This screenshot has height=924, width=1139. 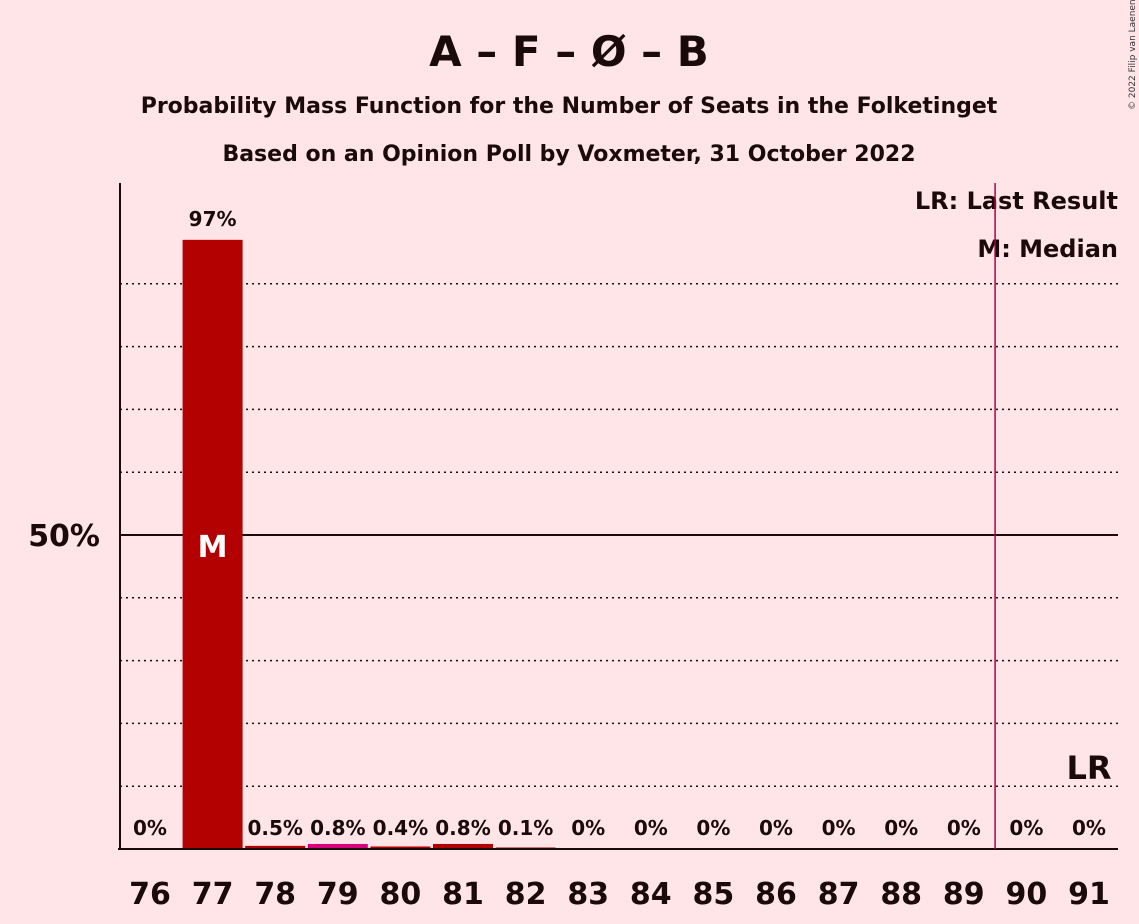 I want to click on data-label-78: 0.5%, so click(x=274, y=828).